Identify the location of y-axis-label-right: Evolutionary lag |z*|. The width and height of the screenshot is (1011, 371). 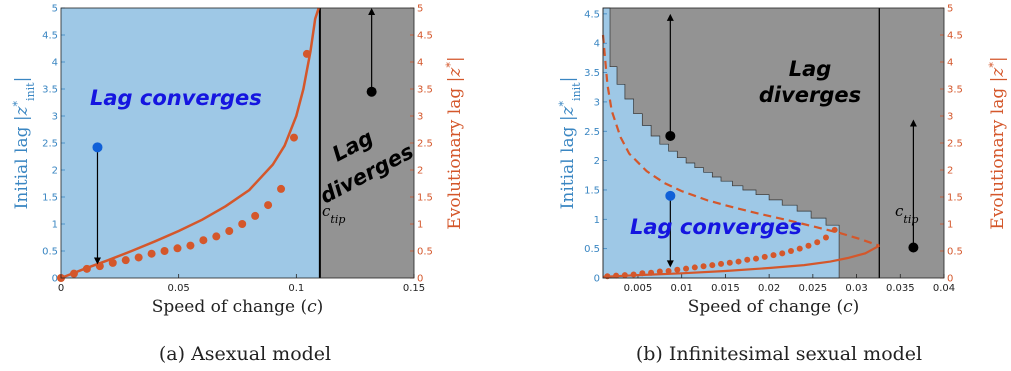
(455, 142).